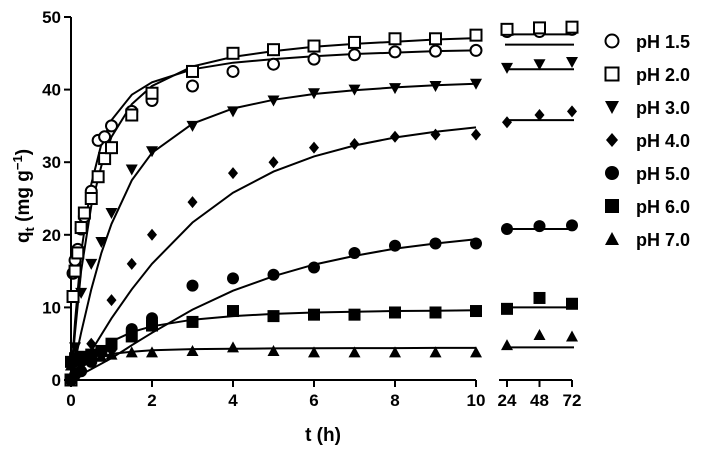 Image resolution: width=721 pixels, height=455 pixels. I want to click on y-axis-title-exp: −1, so click(17, 162).